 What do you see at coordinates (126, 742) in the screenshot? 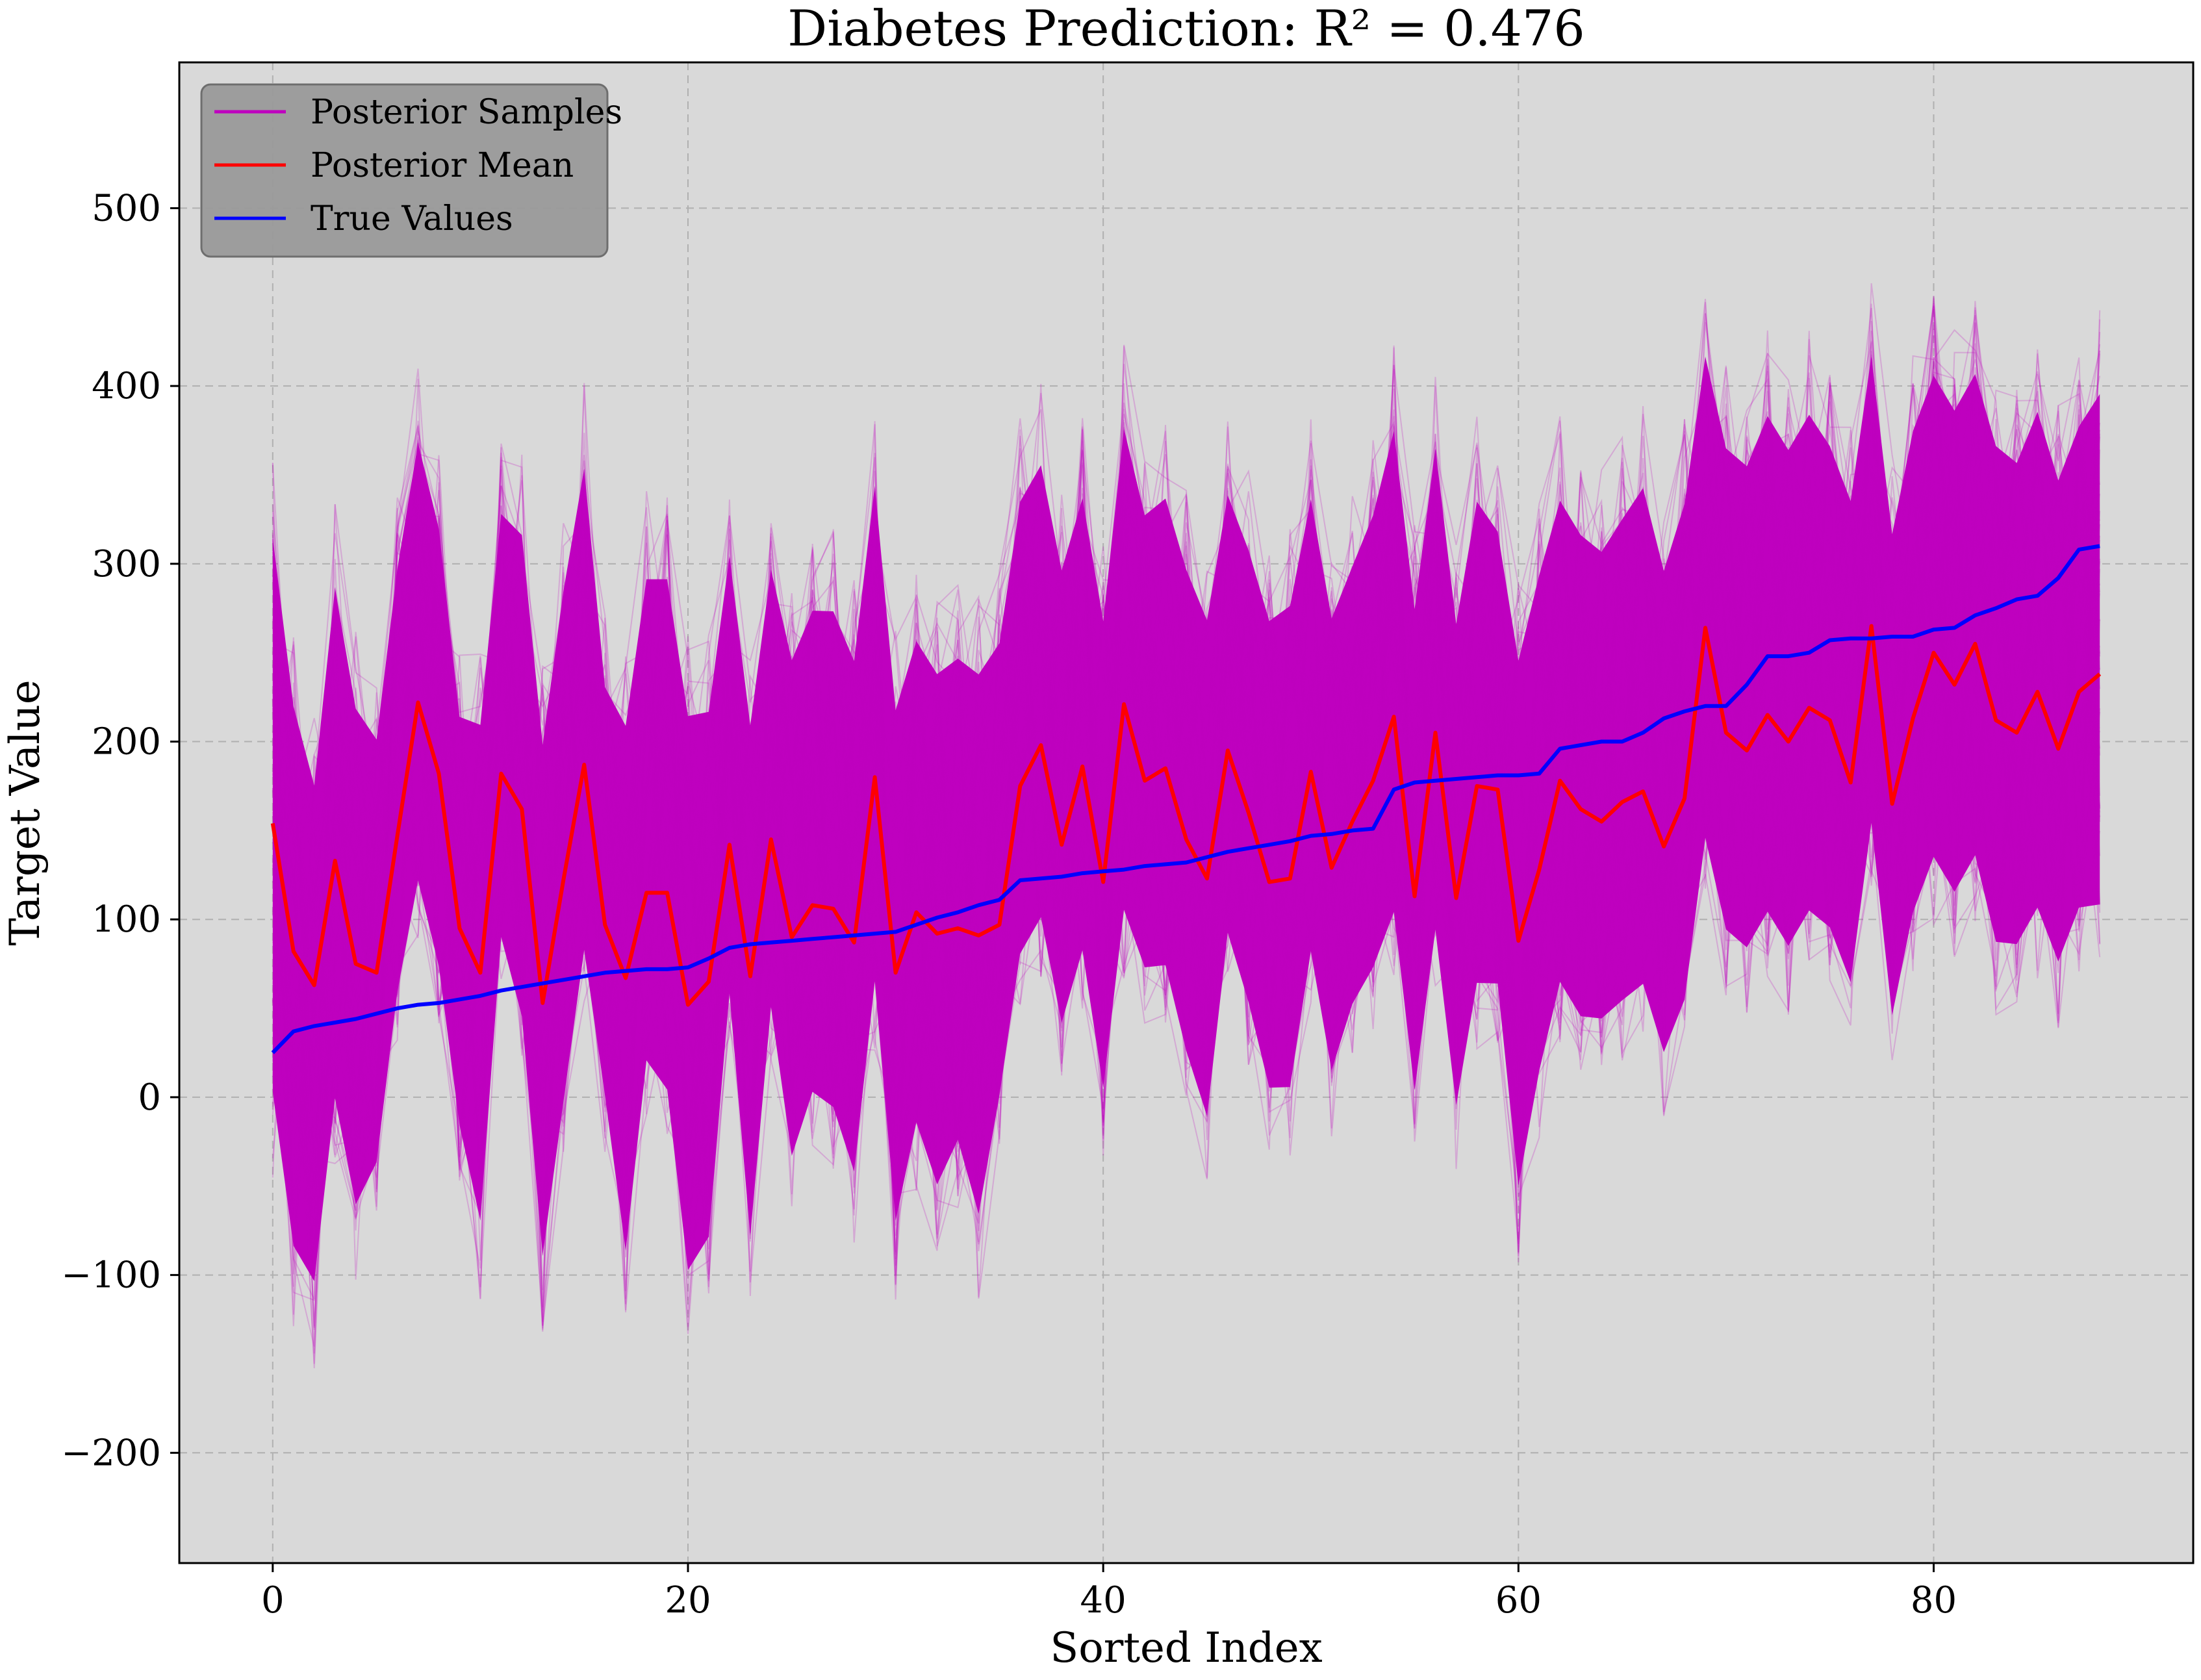
I see `y-tick-label: 200` at bounding box center [126, 742].